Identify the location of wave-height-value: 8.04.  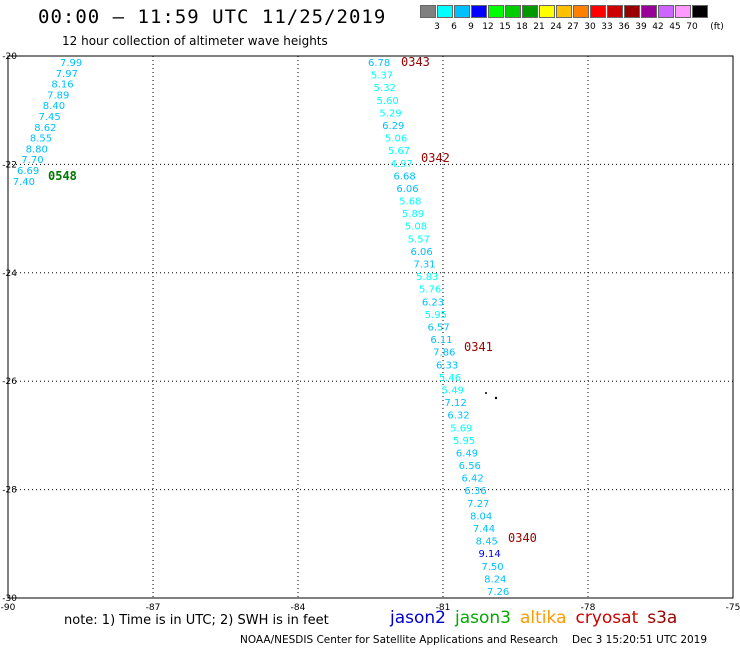
(481, 516).